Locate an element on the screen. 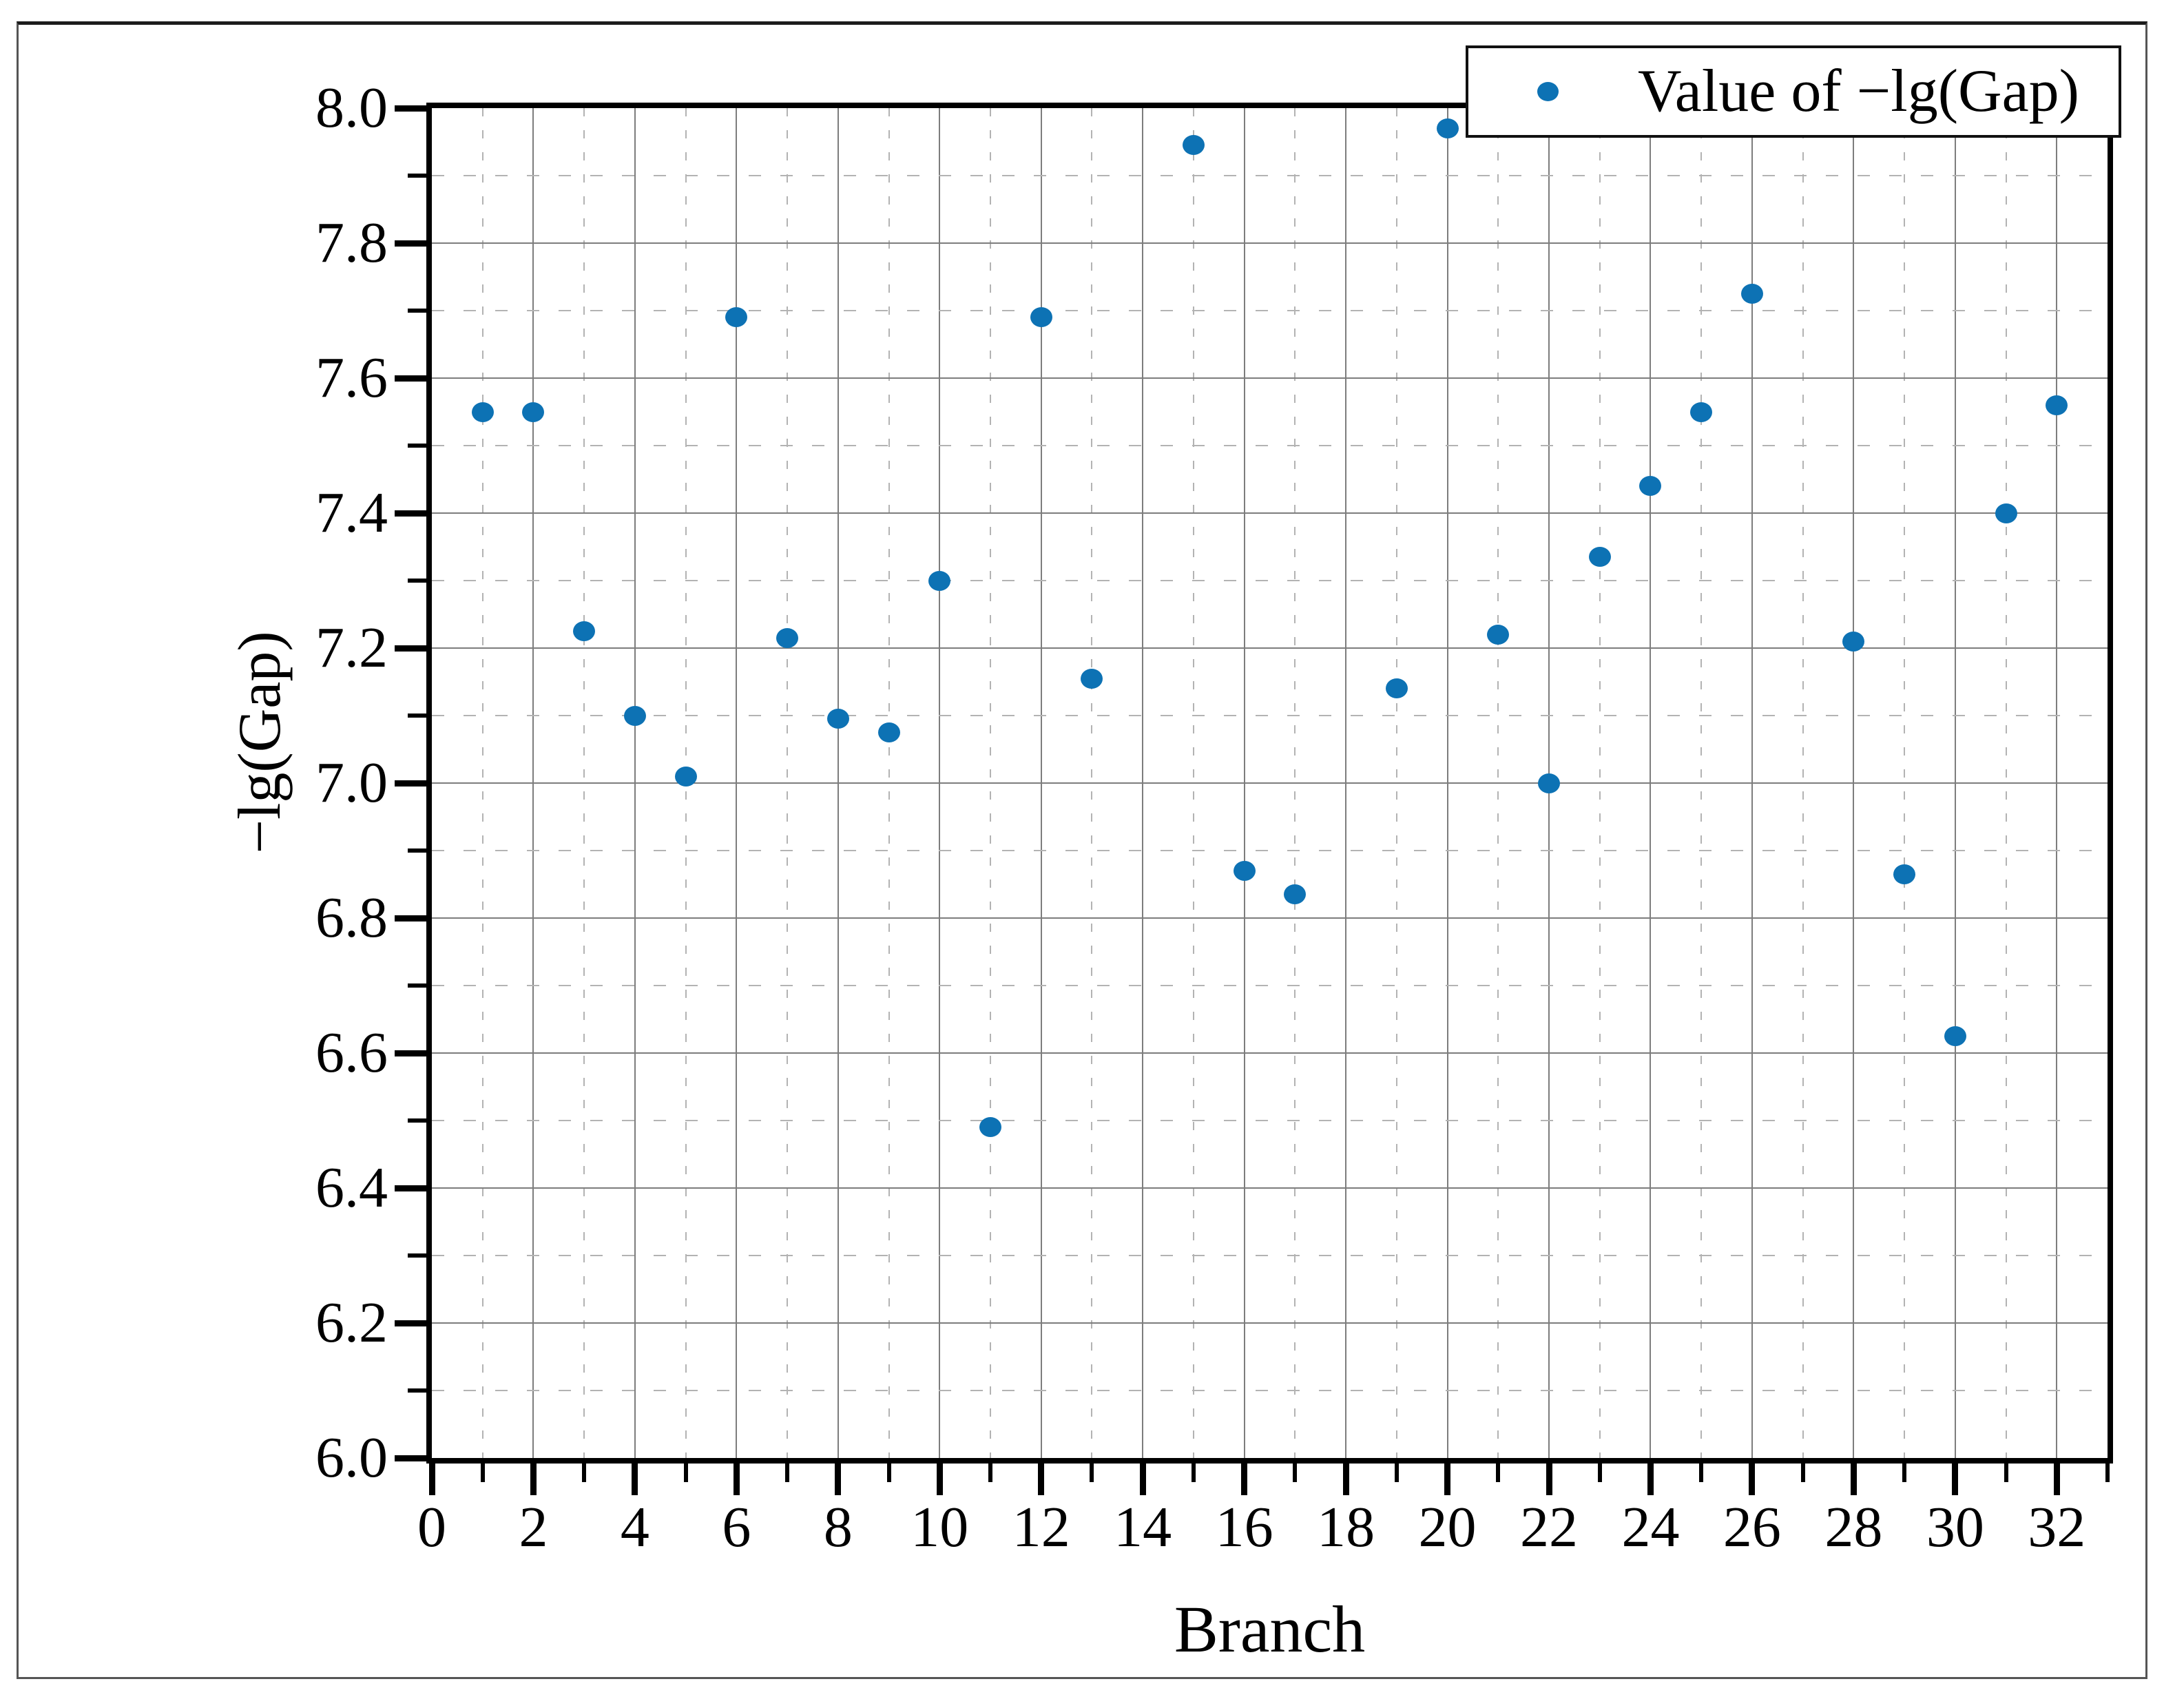 The height and width of the screenshot is (1708, 2164). x-tick-label: 32 is located at coordinates (2057, 1527).